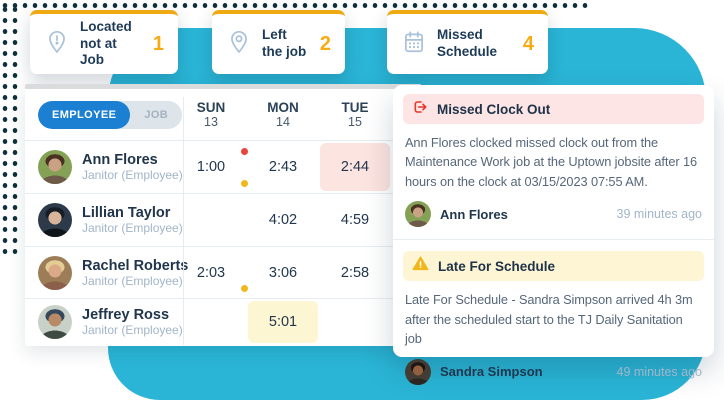  Describe the element at coordinates (239, 44) in the screenshot. I see `pin-icon` at that location.